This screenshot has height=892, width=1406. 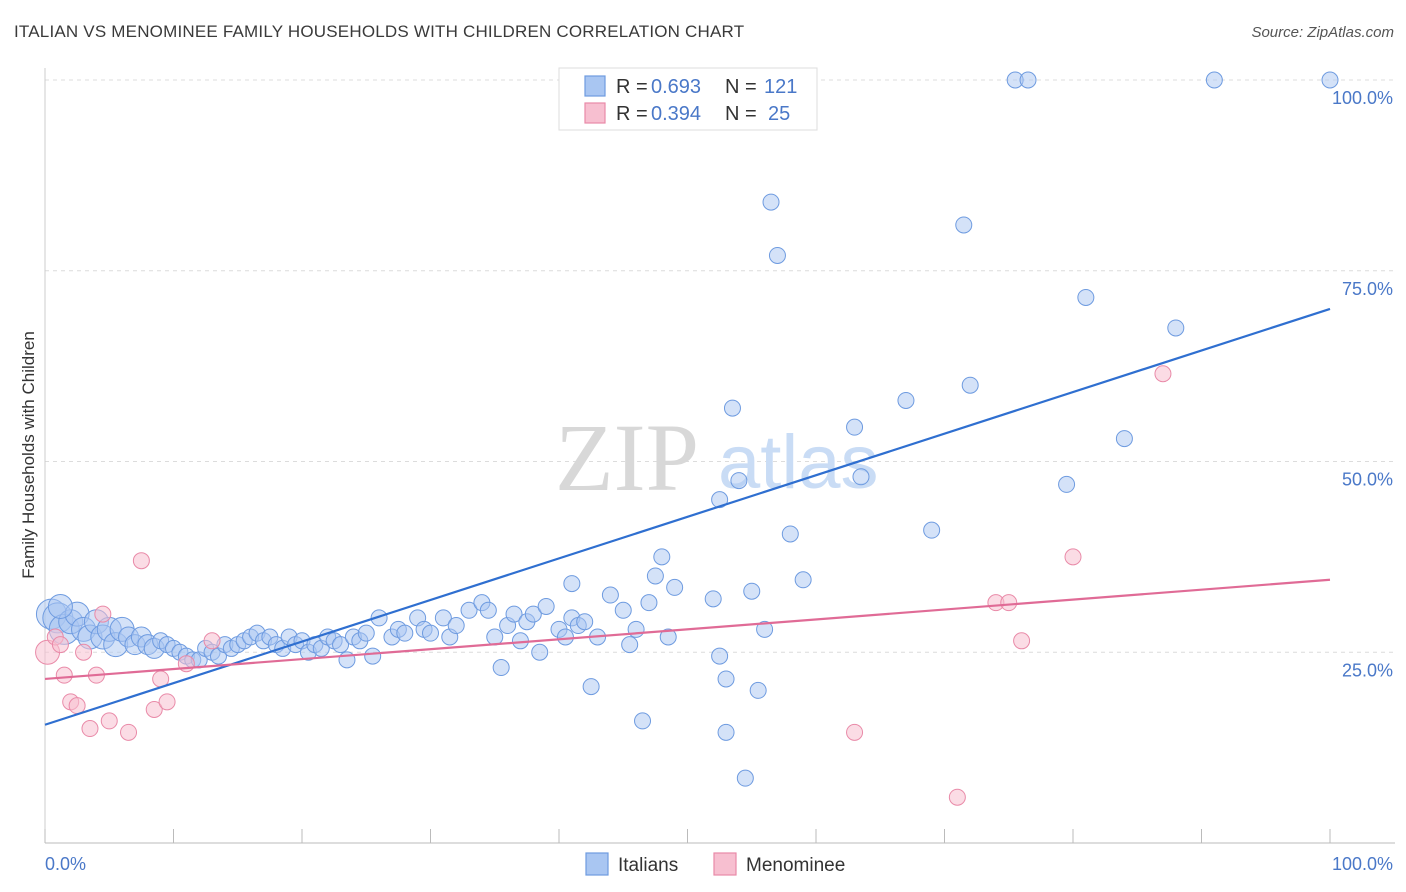 What do you see at coordinates (648, 865) in the screenshot?
I see `bottom-legend-italians: Italians` at bounding box center [648, 865].